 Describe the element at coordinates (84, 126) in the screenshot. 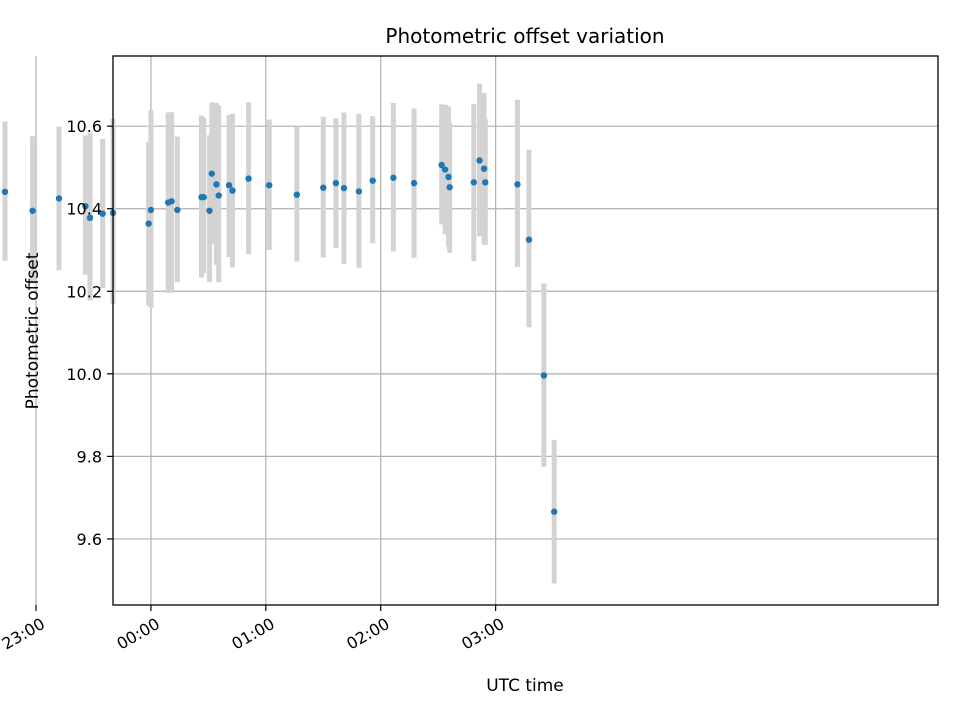

I see `y-tick-label: 10.6` at that location.